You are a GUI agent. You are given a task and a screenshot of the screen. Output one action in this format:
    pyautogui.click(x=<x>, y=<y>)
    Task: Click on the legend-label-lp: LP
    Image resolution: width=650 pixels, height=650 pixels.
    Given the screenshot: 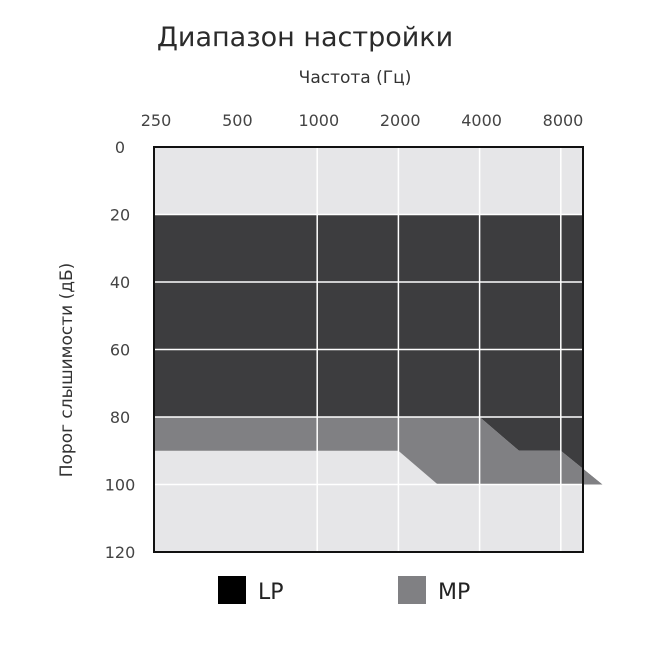 What is the action you would take?
    pyautogui.click(x=271, y=592)
    